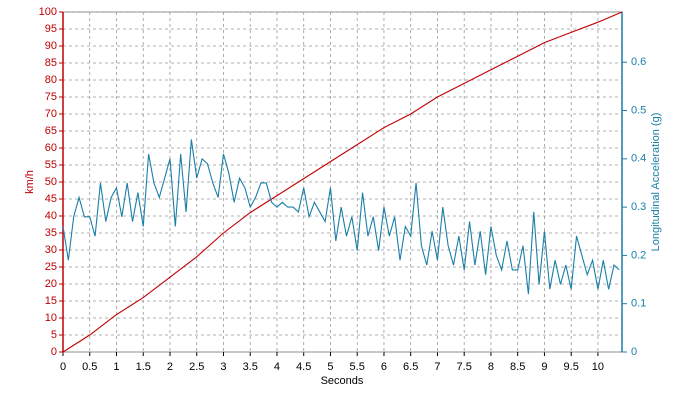 Image resolution: width=700 pixels, height=400 pixels. I want to click on y-tick-label: 100, so click(48, 12).